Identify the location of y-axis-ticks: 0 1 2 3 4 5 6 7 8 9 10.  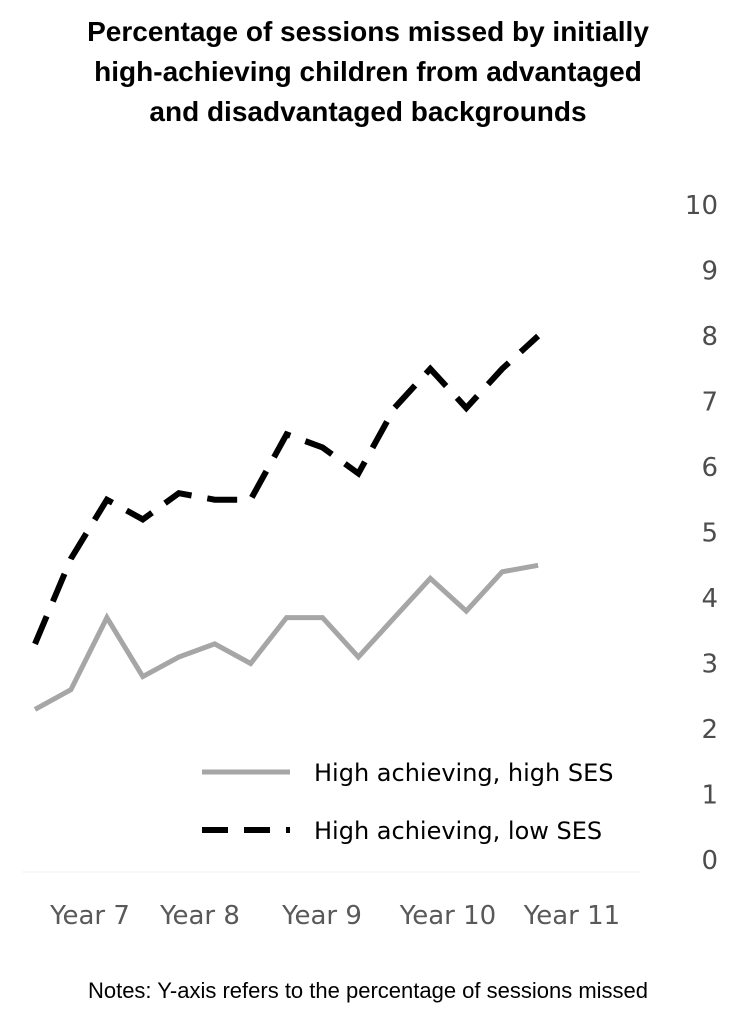
(701, 533).